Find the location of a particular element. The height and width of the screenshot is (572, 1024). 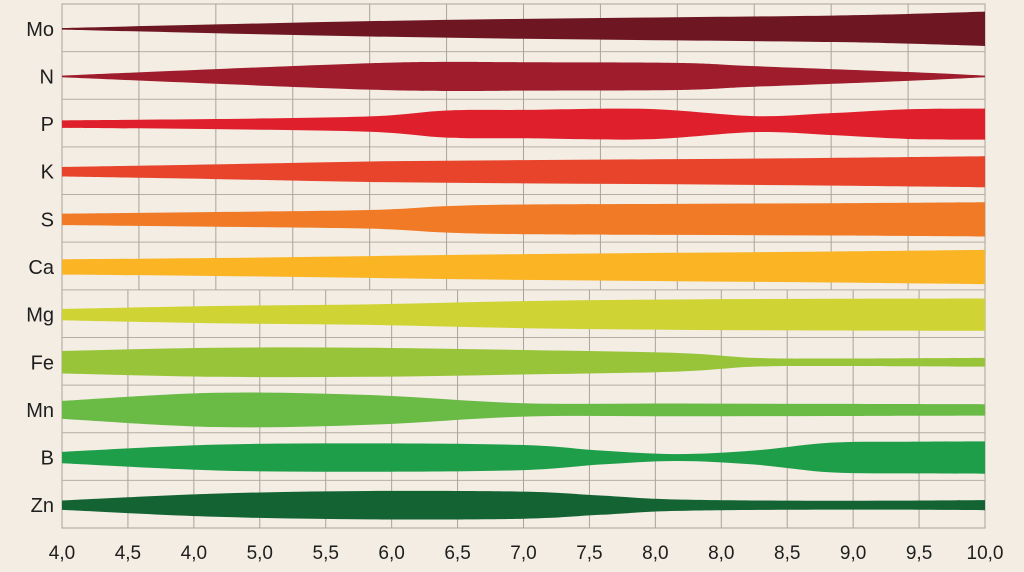

row-label-mo: Mo is located at coordinates (40, 30).